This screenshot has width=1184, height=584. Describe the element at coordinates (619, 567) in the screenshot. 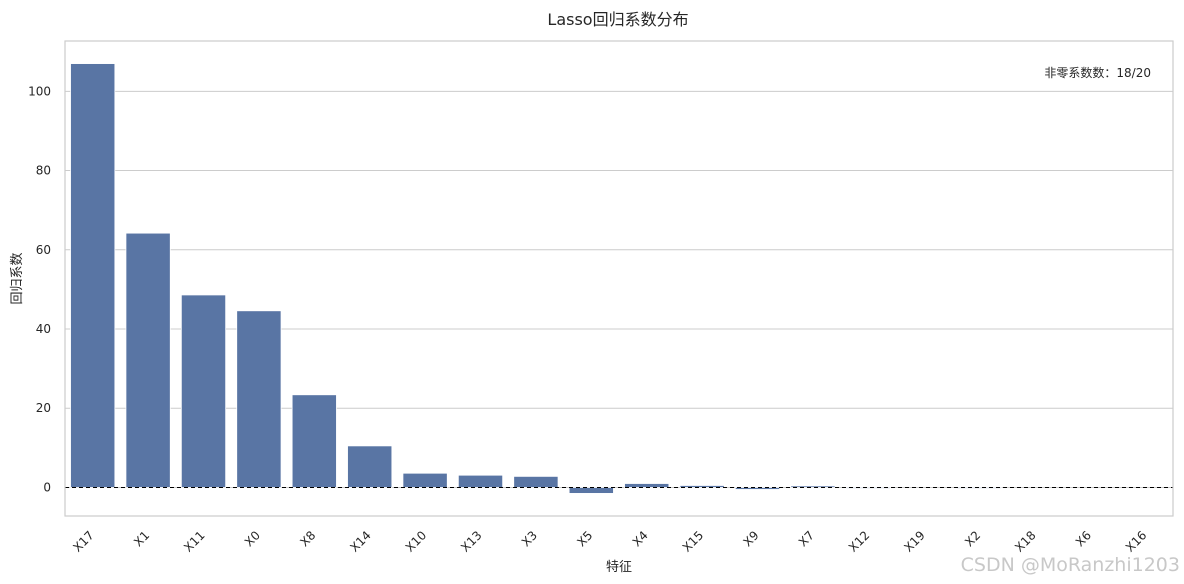

I see `x-axis-label: 特征` at that location.